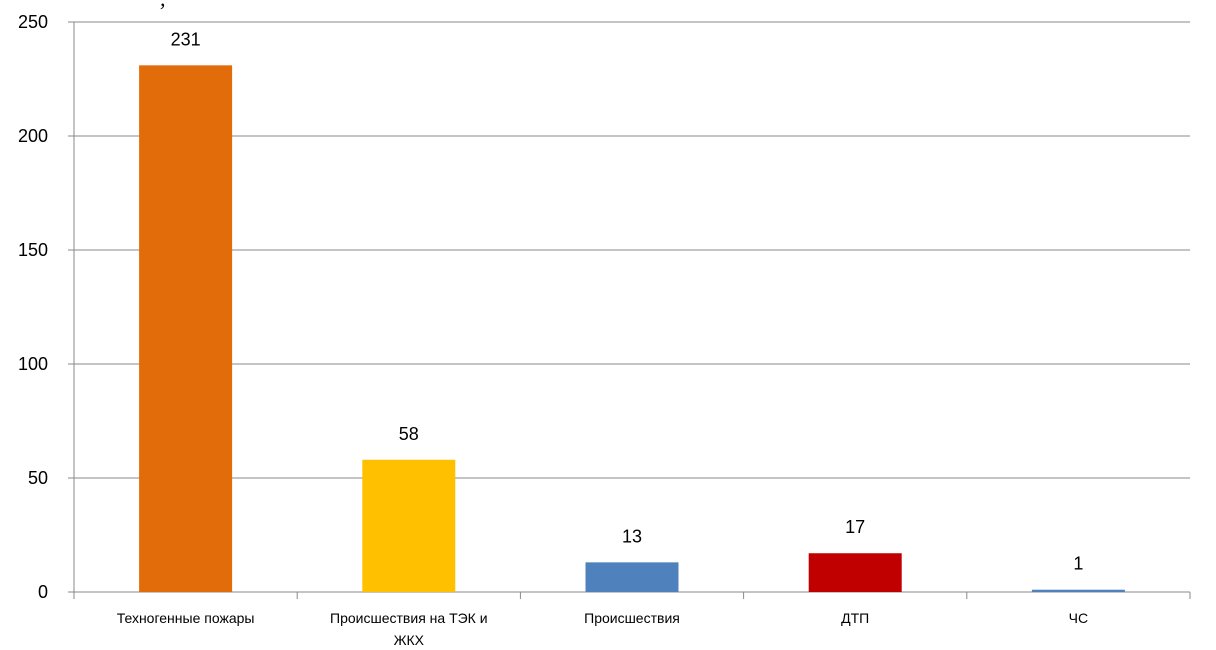 This screenshot has width=1216, height=650. What do you see at coordinates (1078, 564) in the screenshot?
I see `data-label: 1` at bounding box center [1078, 564].